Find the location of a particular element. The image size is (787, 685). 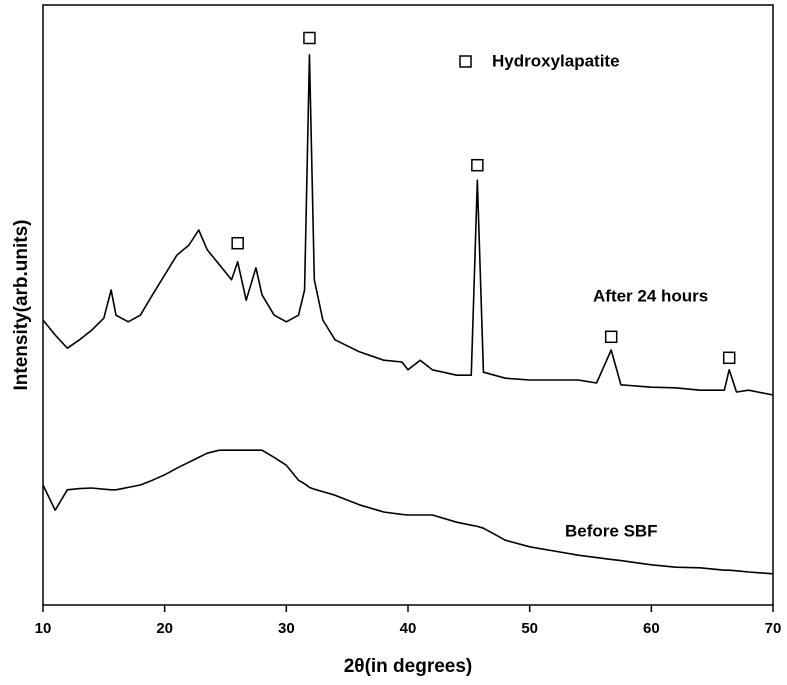

x-tick-label: 10 is located at coordinates (43, 628).